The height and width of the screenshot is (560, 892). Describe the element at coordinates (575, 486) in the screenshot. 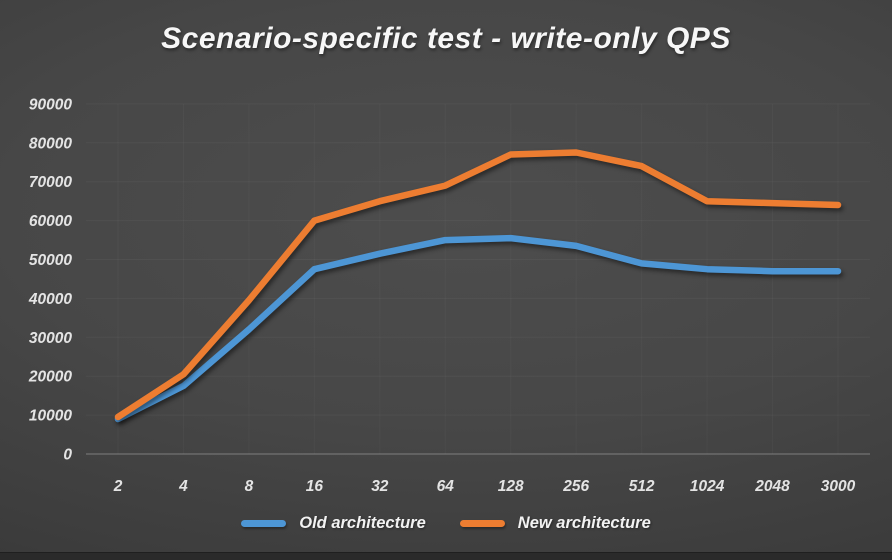

I see `x-tick-label: 256` at that location.